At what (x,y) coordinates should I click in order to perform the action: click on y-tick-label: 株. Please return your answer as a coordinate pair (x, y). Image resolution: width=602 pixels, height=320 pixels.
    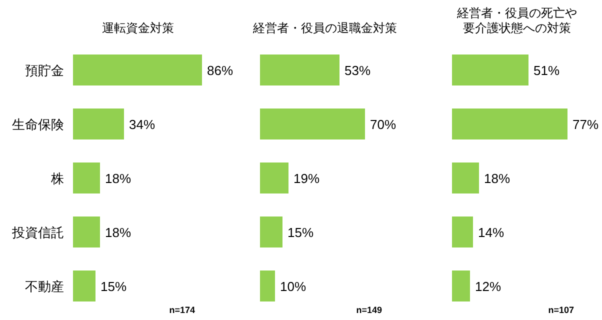
    Looking at the image, I should click on (57, 178).